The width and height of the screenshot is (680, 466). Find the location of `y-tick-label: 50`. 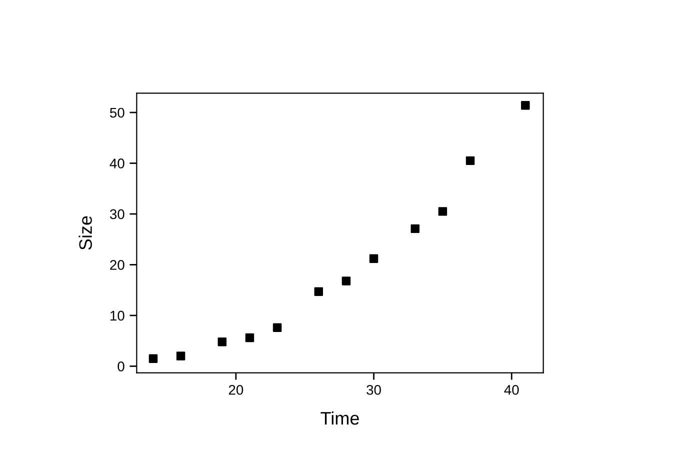

y-tick-label: 50 is located at coordinates (117, 113).